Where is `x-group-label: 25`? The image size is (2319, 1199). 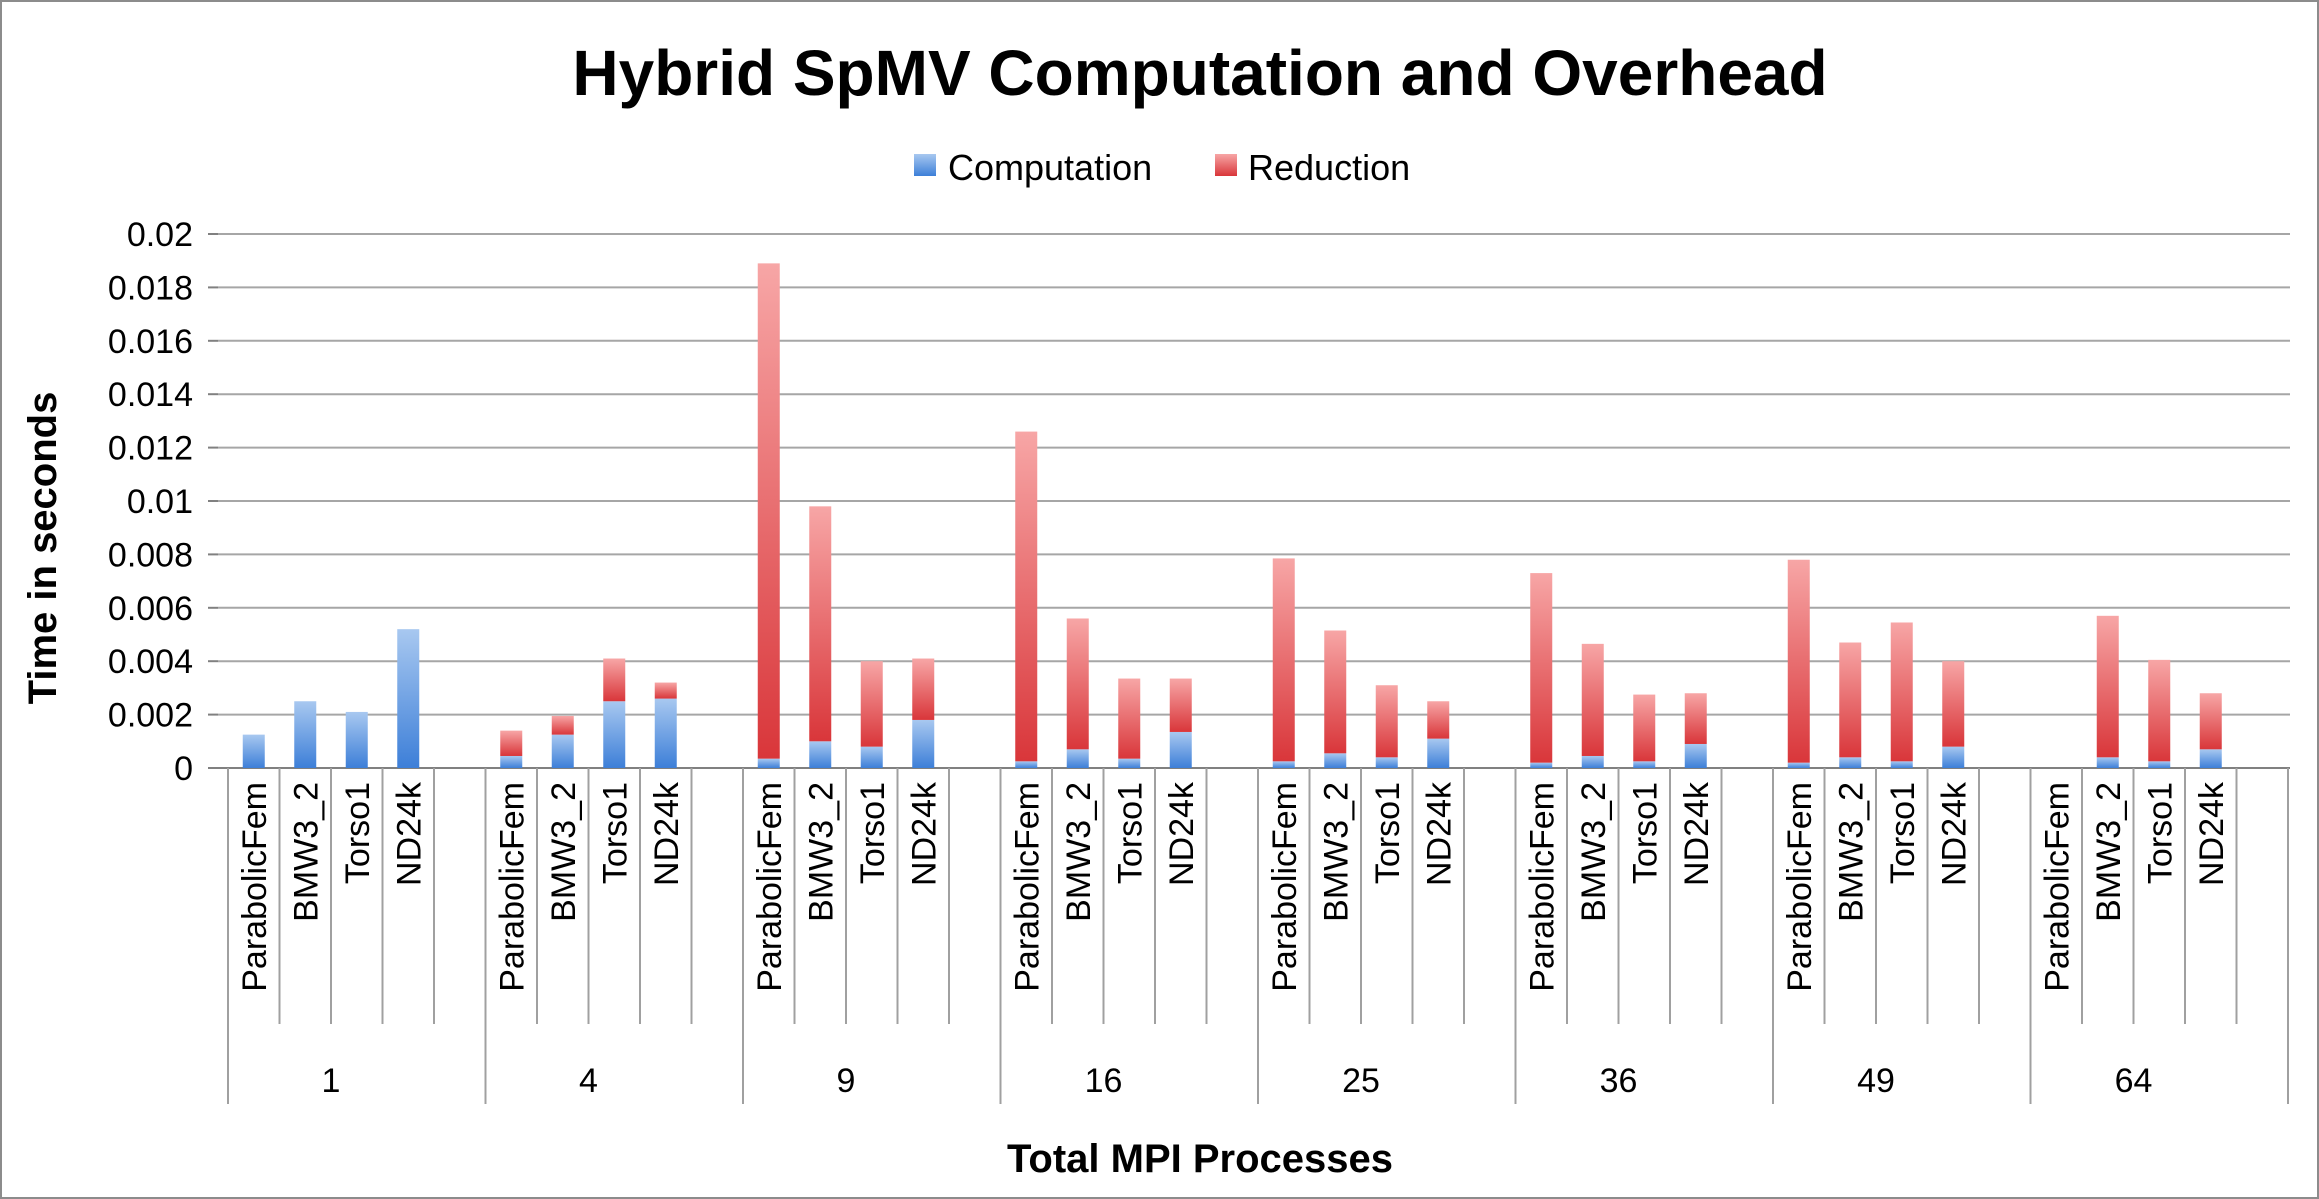 x-group-label: 25 is located at coordinates (1361, 1081).